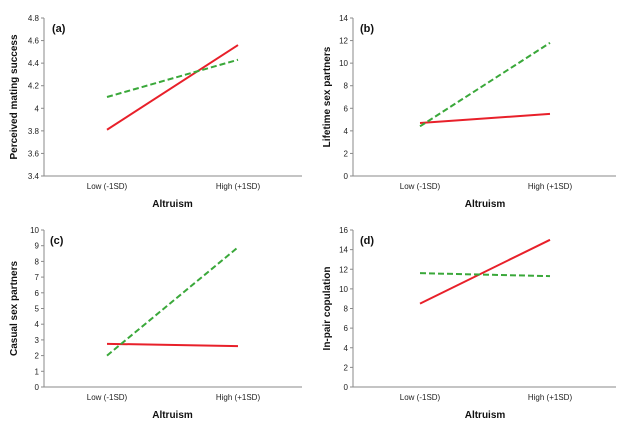  What do you see at coordinates (34, 86) in the screenshot?
I see `y-tick-label: 4.2` at bounding box center [34, 86].